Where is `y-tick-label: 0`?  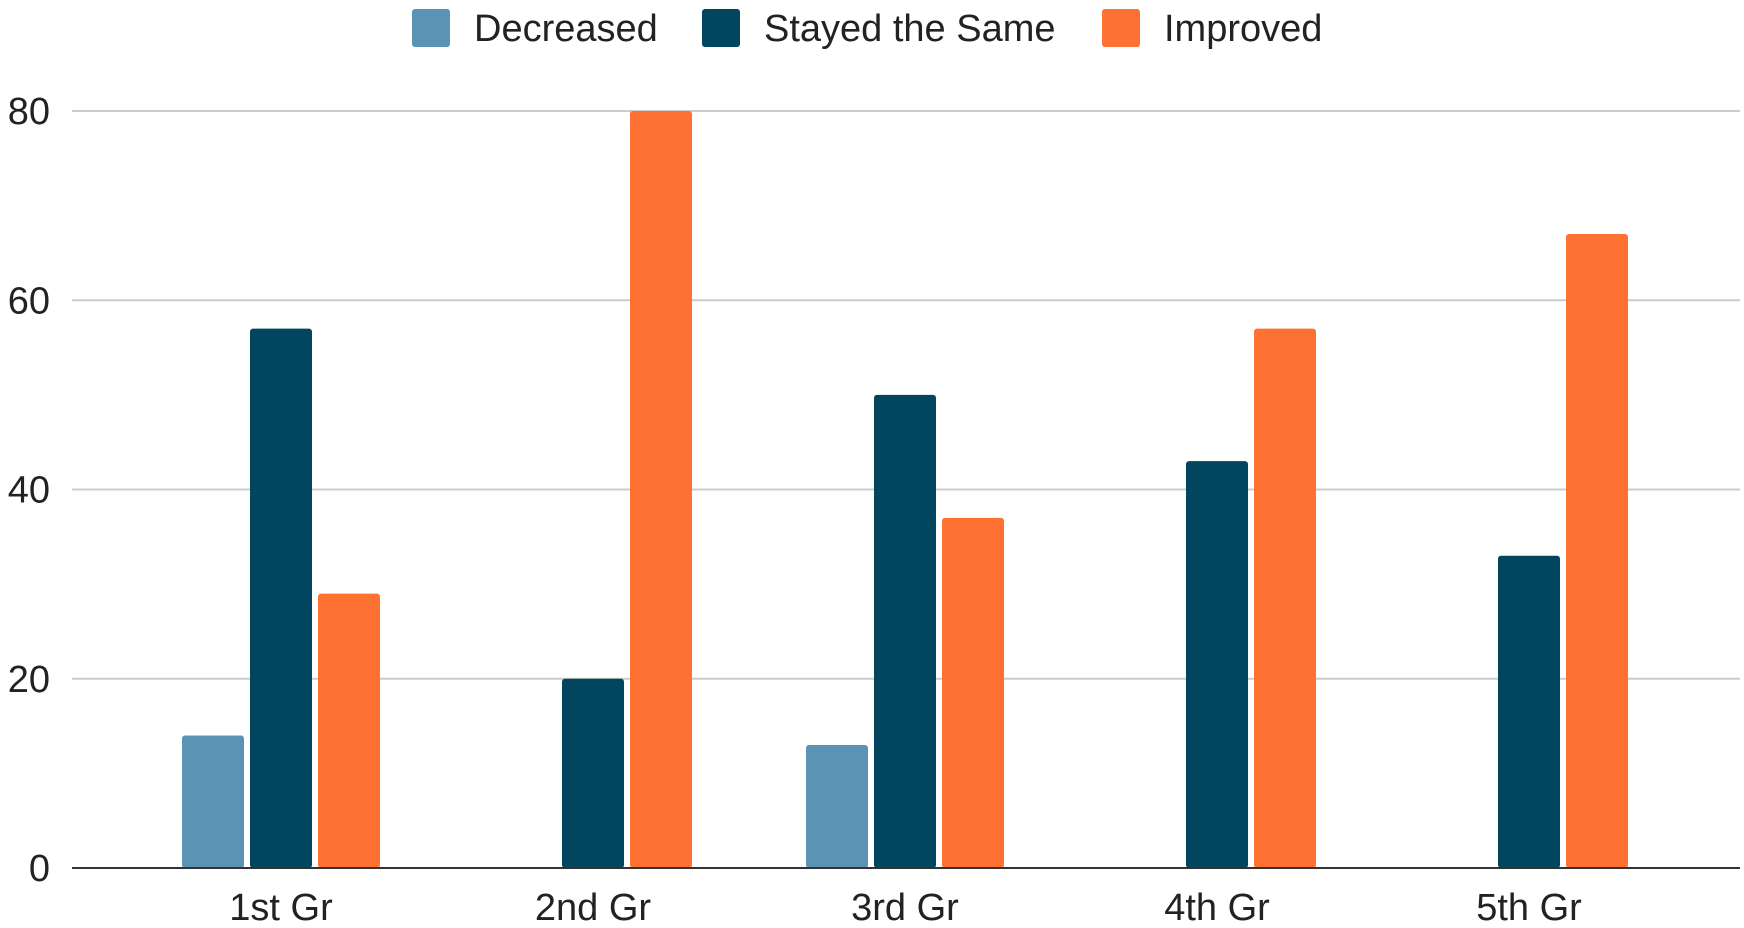 y-tick-label: 0 is located at coordinates (39, 869).